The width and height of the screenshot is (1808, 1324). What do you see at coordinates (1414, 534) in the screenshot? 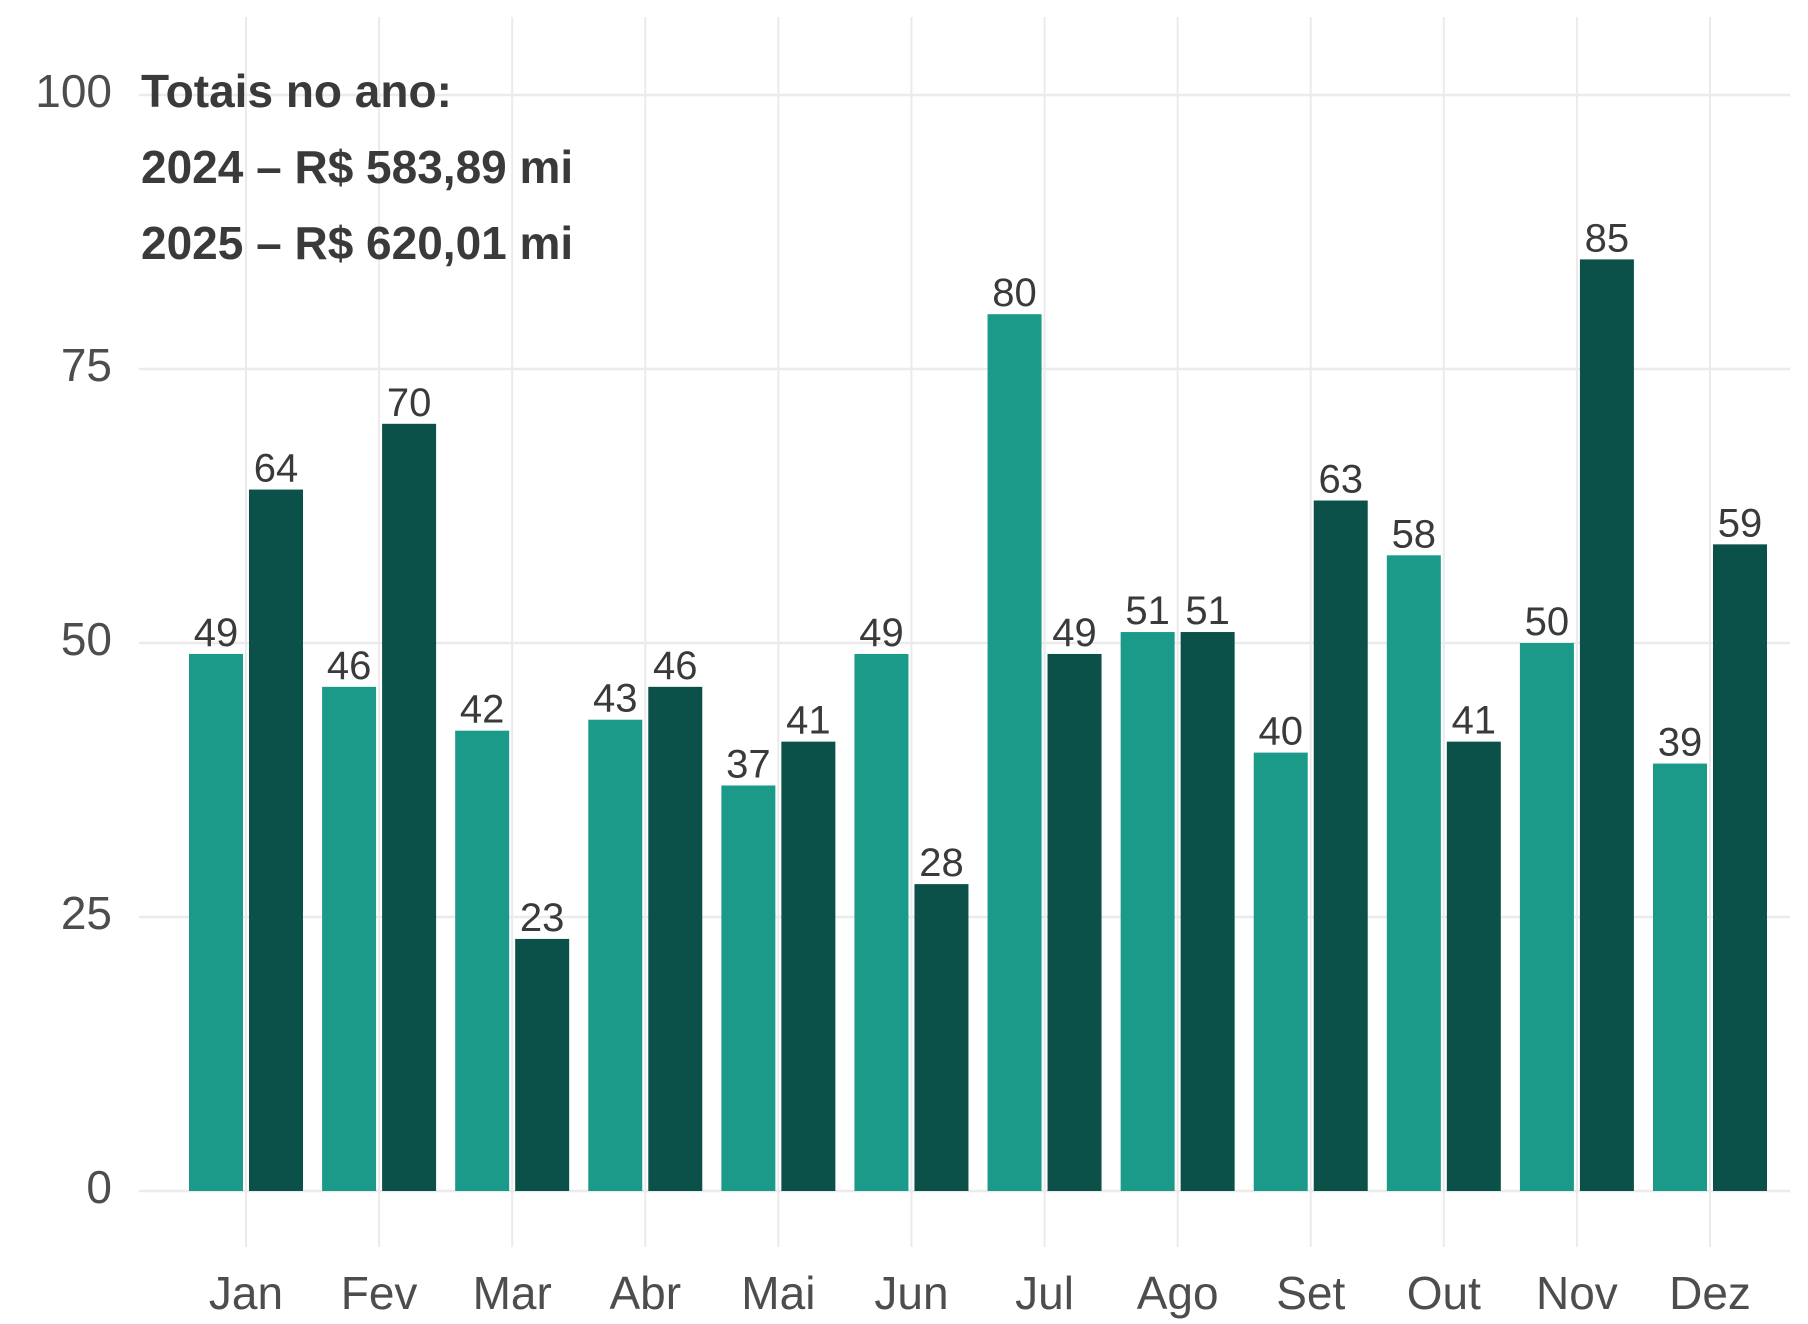
I see `value-label: 58` at bounding box center [1414, 534].